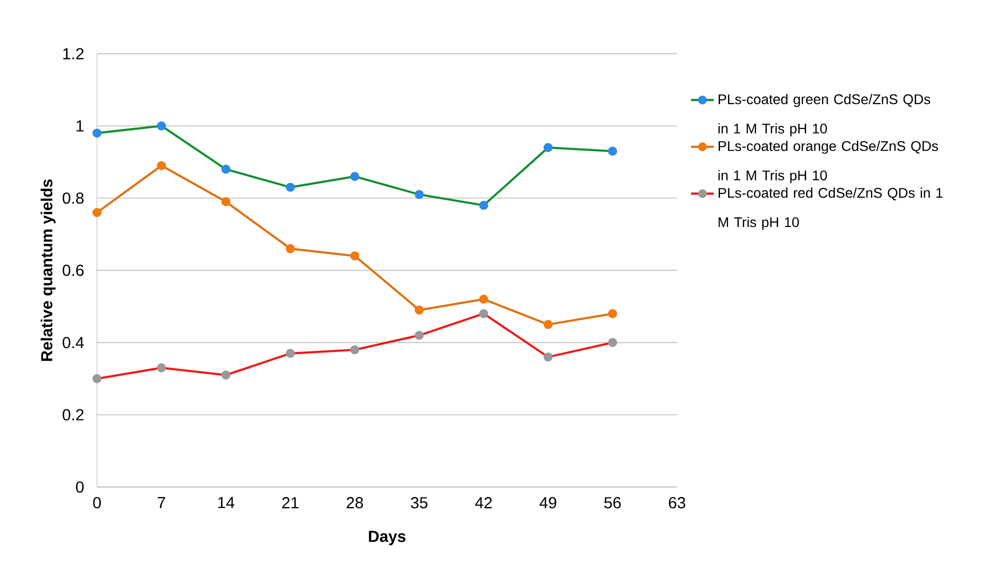  Describe the element at coordinates (97, 502) in the screenshot. I see `x-tick-label: 0` at that location.